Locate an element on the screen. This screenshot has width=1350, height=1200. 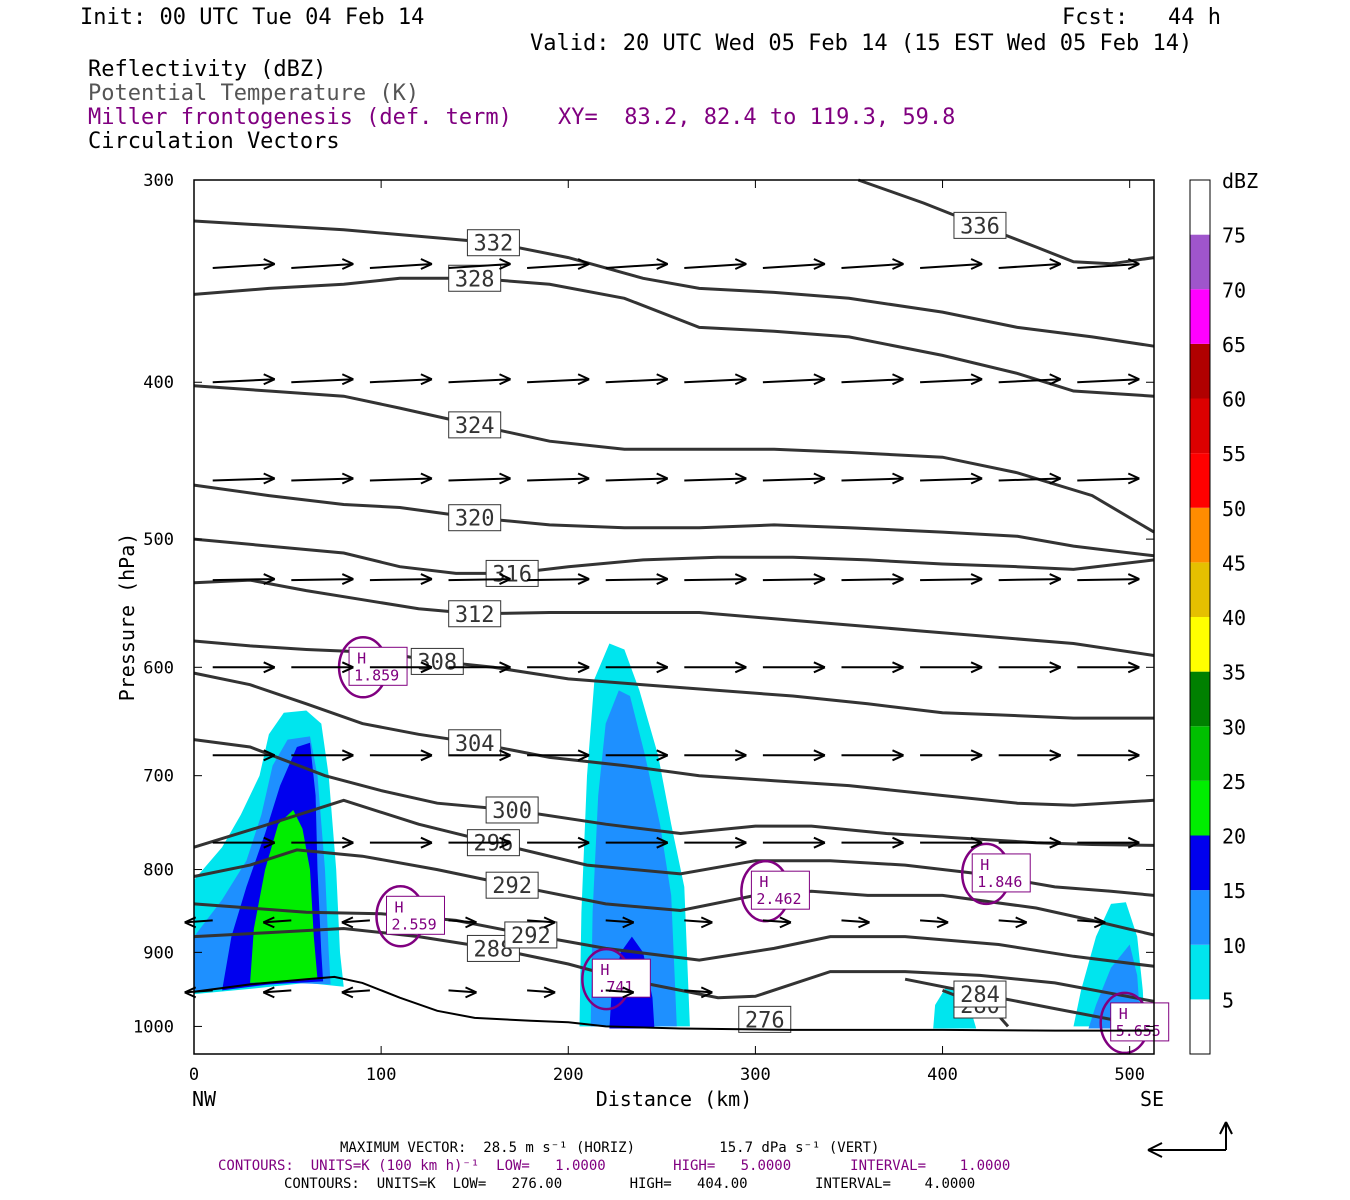
colorbar-level-label: 45 is located at coordinates (1234, 563).